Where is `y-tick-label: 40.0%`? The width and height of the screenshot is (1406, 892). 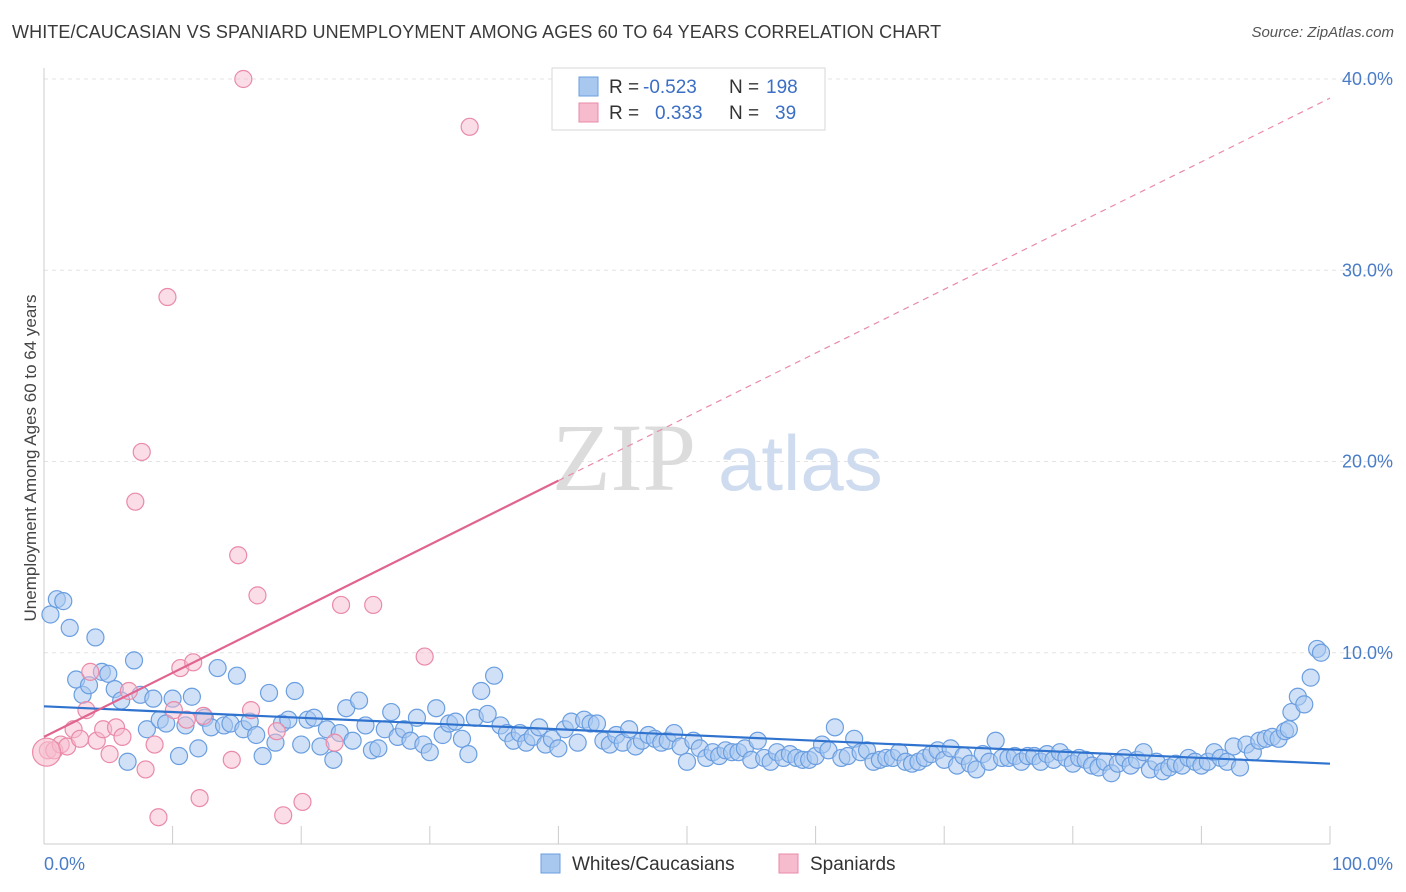 y-tick-label: 40.0% is located at coordinates (1367, 79).